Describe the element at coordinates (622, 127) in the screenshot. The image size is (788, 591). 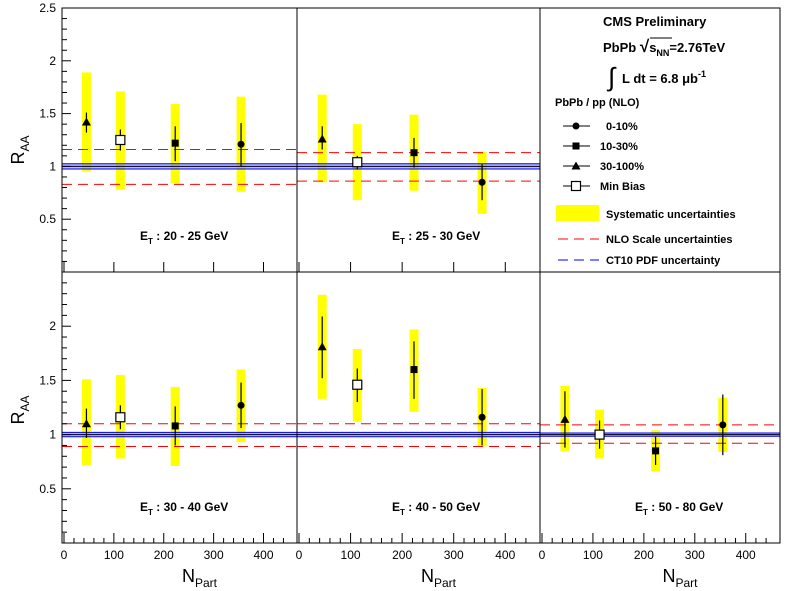
I see `legend-label-0-10: 0-10%` at that location.